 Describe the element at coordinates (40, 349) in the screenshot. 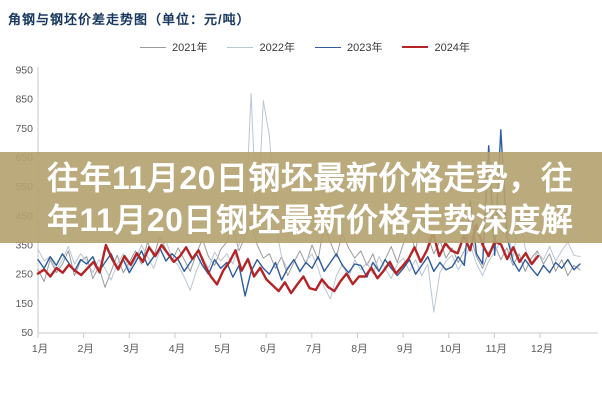

I see `x-tick-label: 1月` at that location.